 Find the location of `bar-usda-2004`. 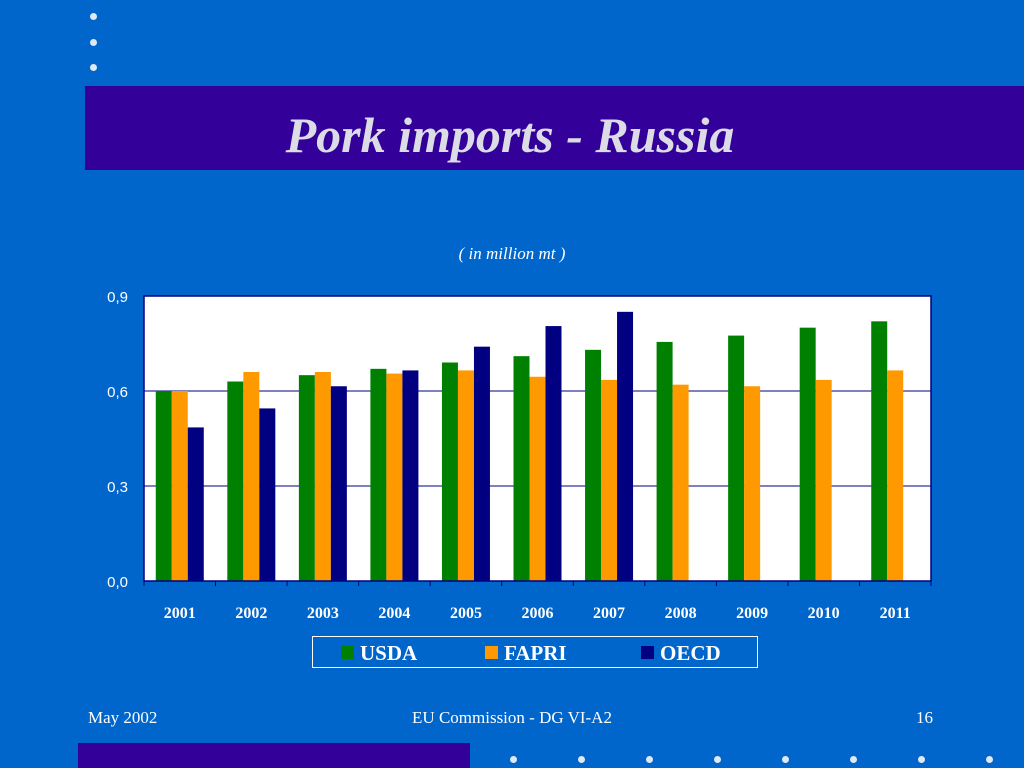

bar-usda-2004 is located at coordinates (378, 474).